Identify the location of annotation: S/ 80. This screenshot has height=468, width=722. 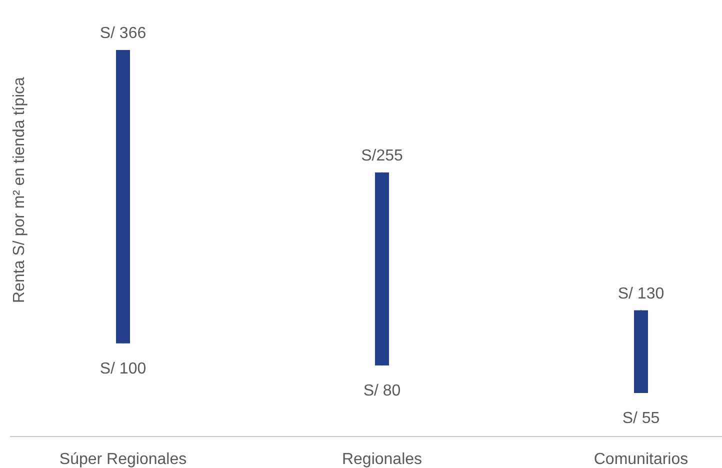
(382, 391).